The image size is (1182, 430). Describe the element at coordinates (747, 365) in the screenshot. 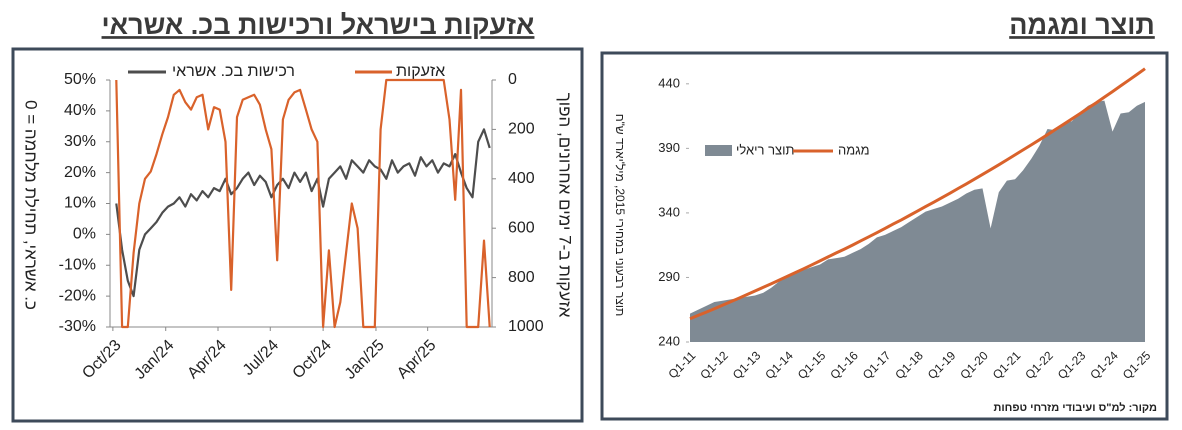

I see `x-tick-label: Q1-13` at that location.